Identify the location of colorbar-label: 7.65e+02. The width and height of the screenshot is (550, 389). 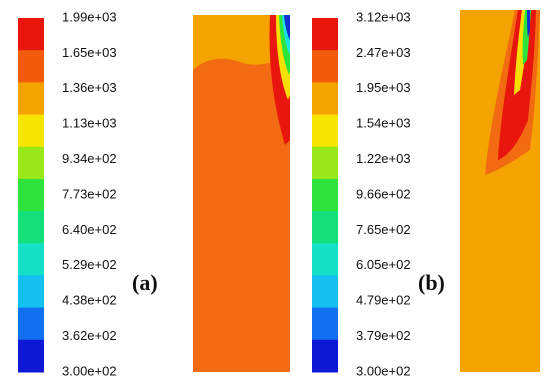
(383, 229).